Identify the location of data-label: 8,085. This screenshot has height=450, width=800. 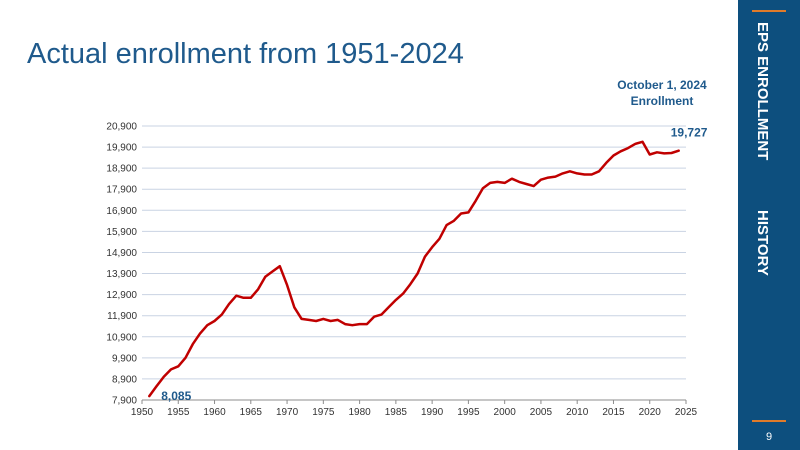
(176, 396).